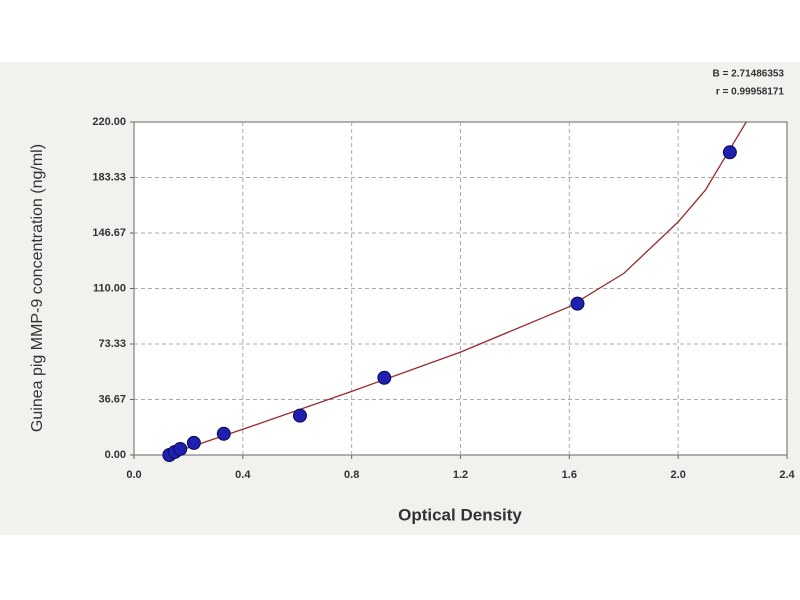 This screenshot has width=800, height=600. What do you see at coordinates (109, 177) in the screenshot?
I see `y-tick-label: 183.33` at bounding box center [109, 177].